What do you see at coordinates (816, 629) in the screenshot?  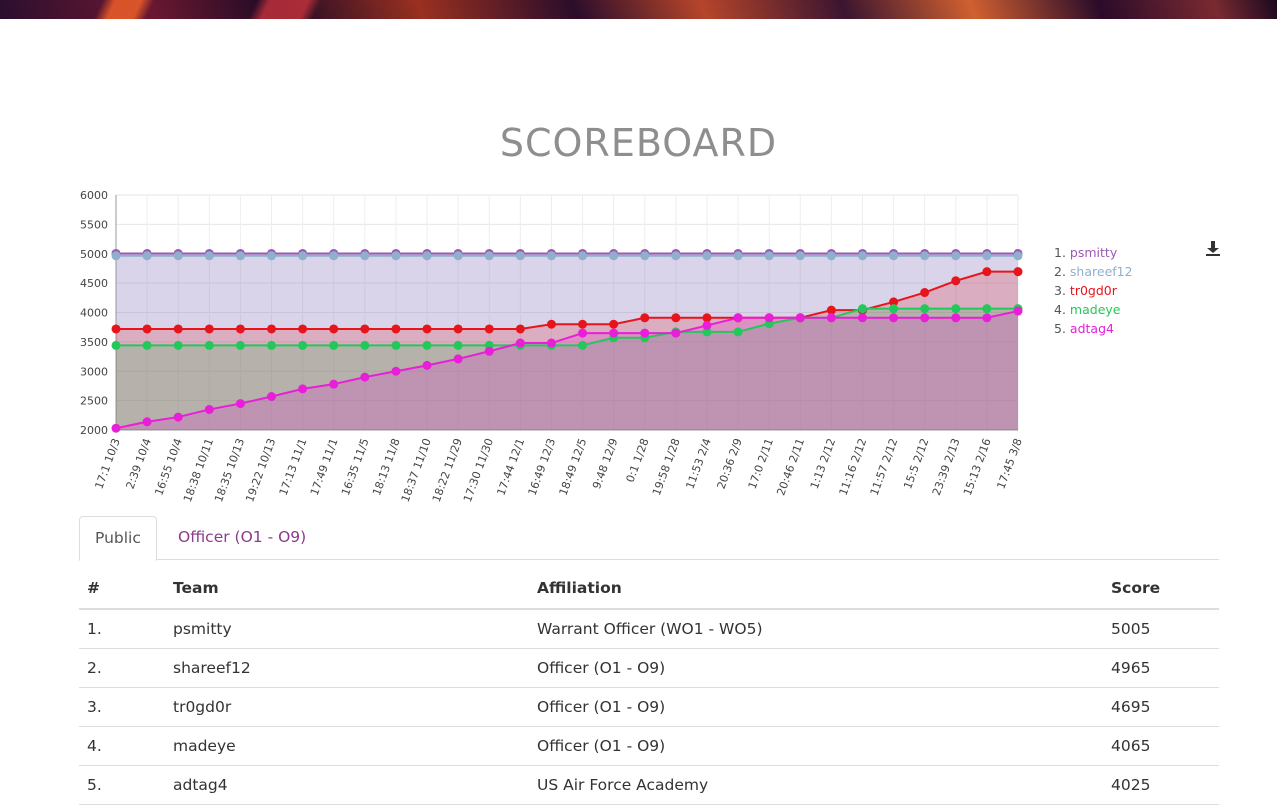 I see `affiliation-cell: Warrant Officer (WO1 - WO5)` at bounding box center [816, 629].